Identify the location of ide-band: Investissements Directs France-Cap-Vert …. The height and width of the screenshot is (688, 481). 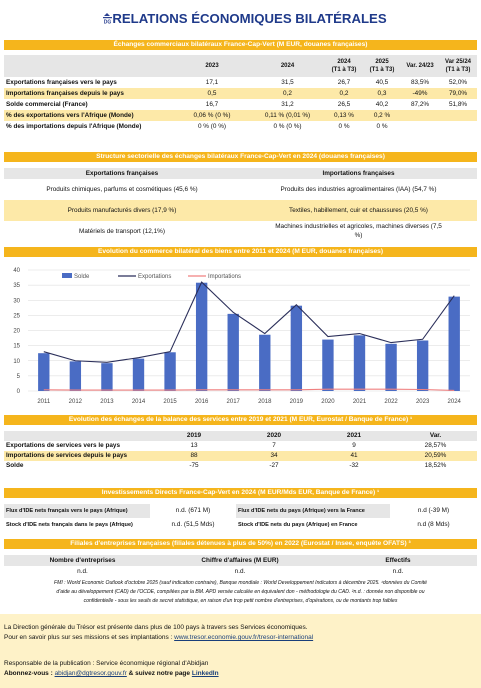
(240, 493).